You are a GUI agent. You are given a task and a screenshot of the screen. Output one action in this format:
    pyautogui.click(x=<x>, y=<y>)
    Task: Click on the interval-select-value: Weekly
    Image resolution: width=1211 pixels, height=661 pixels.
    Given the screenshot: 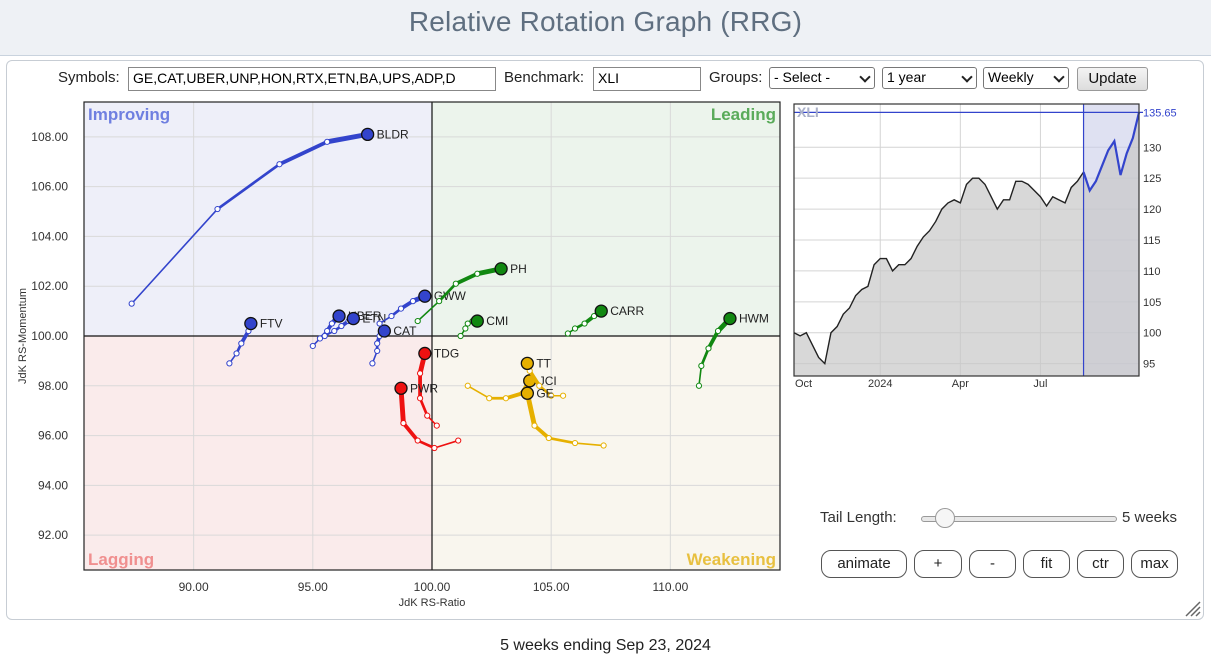 What is the action you would take?
    pyautogui.click(x=1011, y=77)
    